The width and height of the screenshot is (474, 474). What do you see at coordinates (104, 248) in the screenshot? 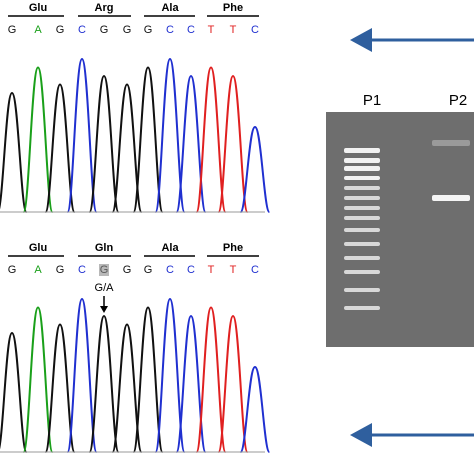
I see `codon-label: Gln` at bounding box center [104, 248].